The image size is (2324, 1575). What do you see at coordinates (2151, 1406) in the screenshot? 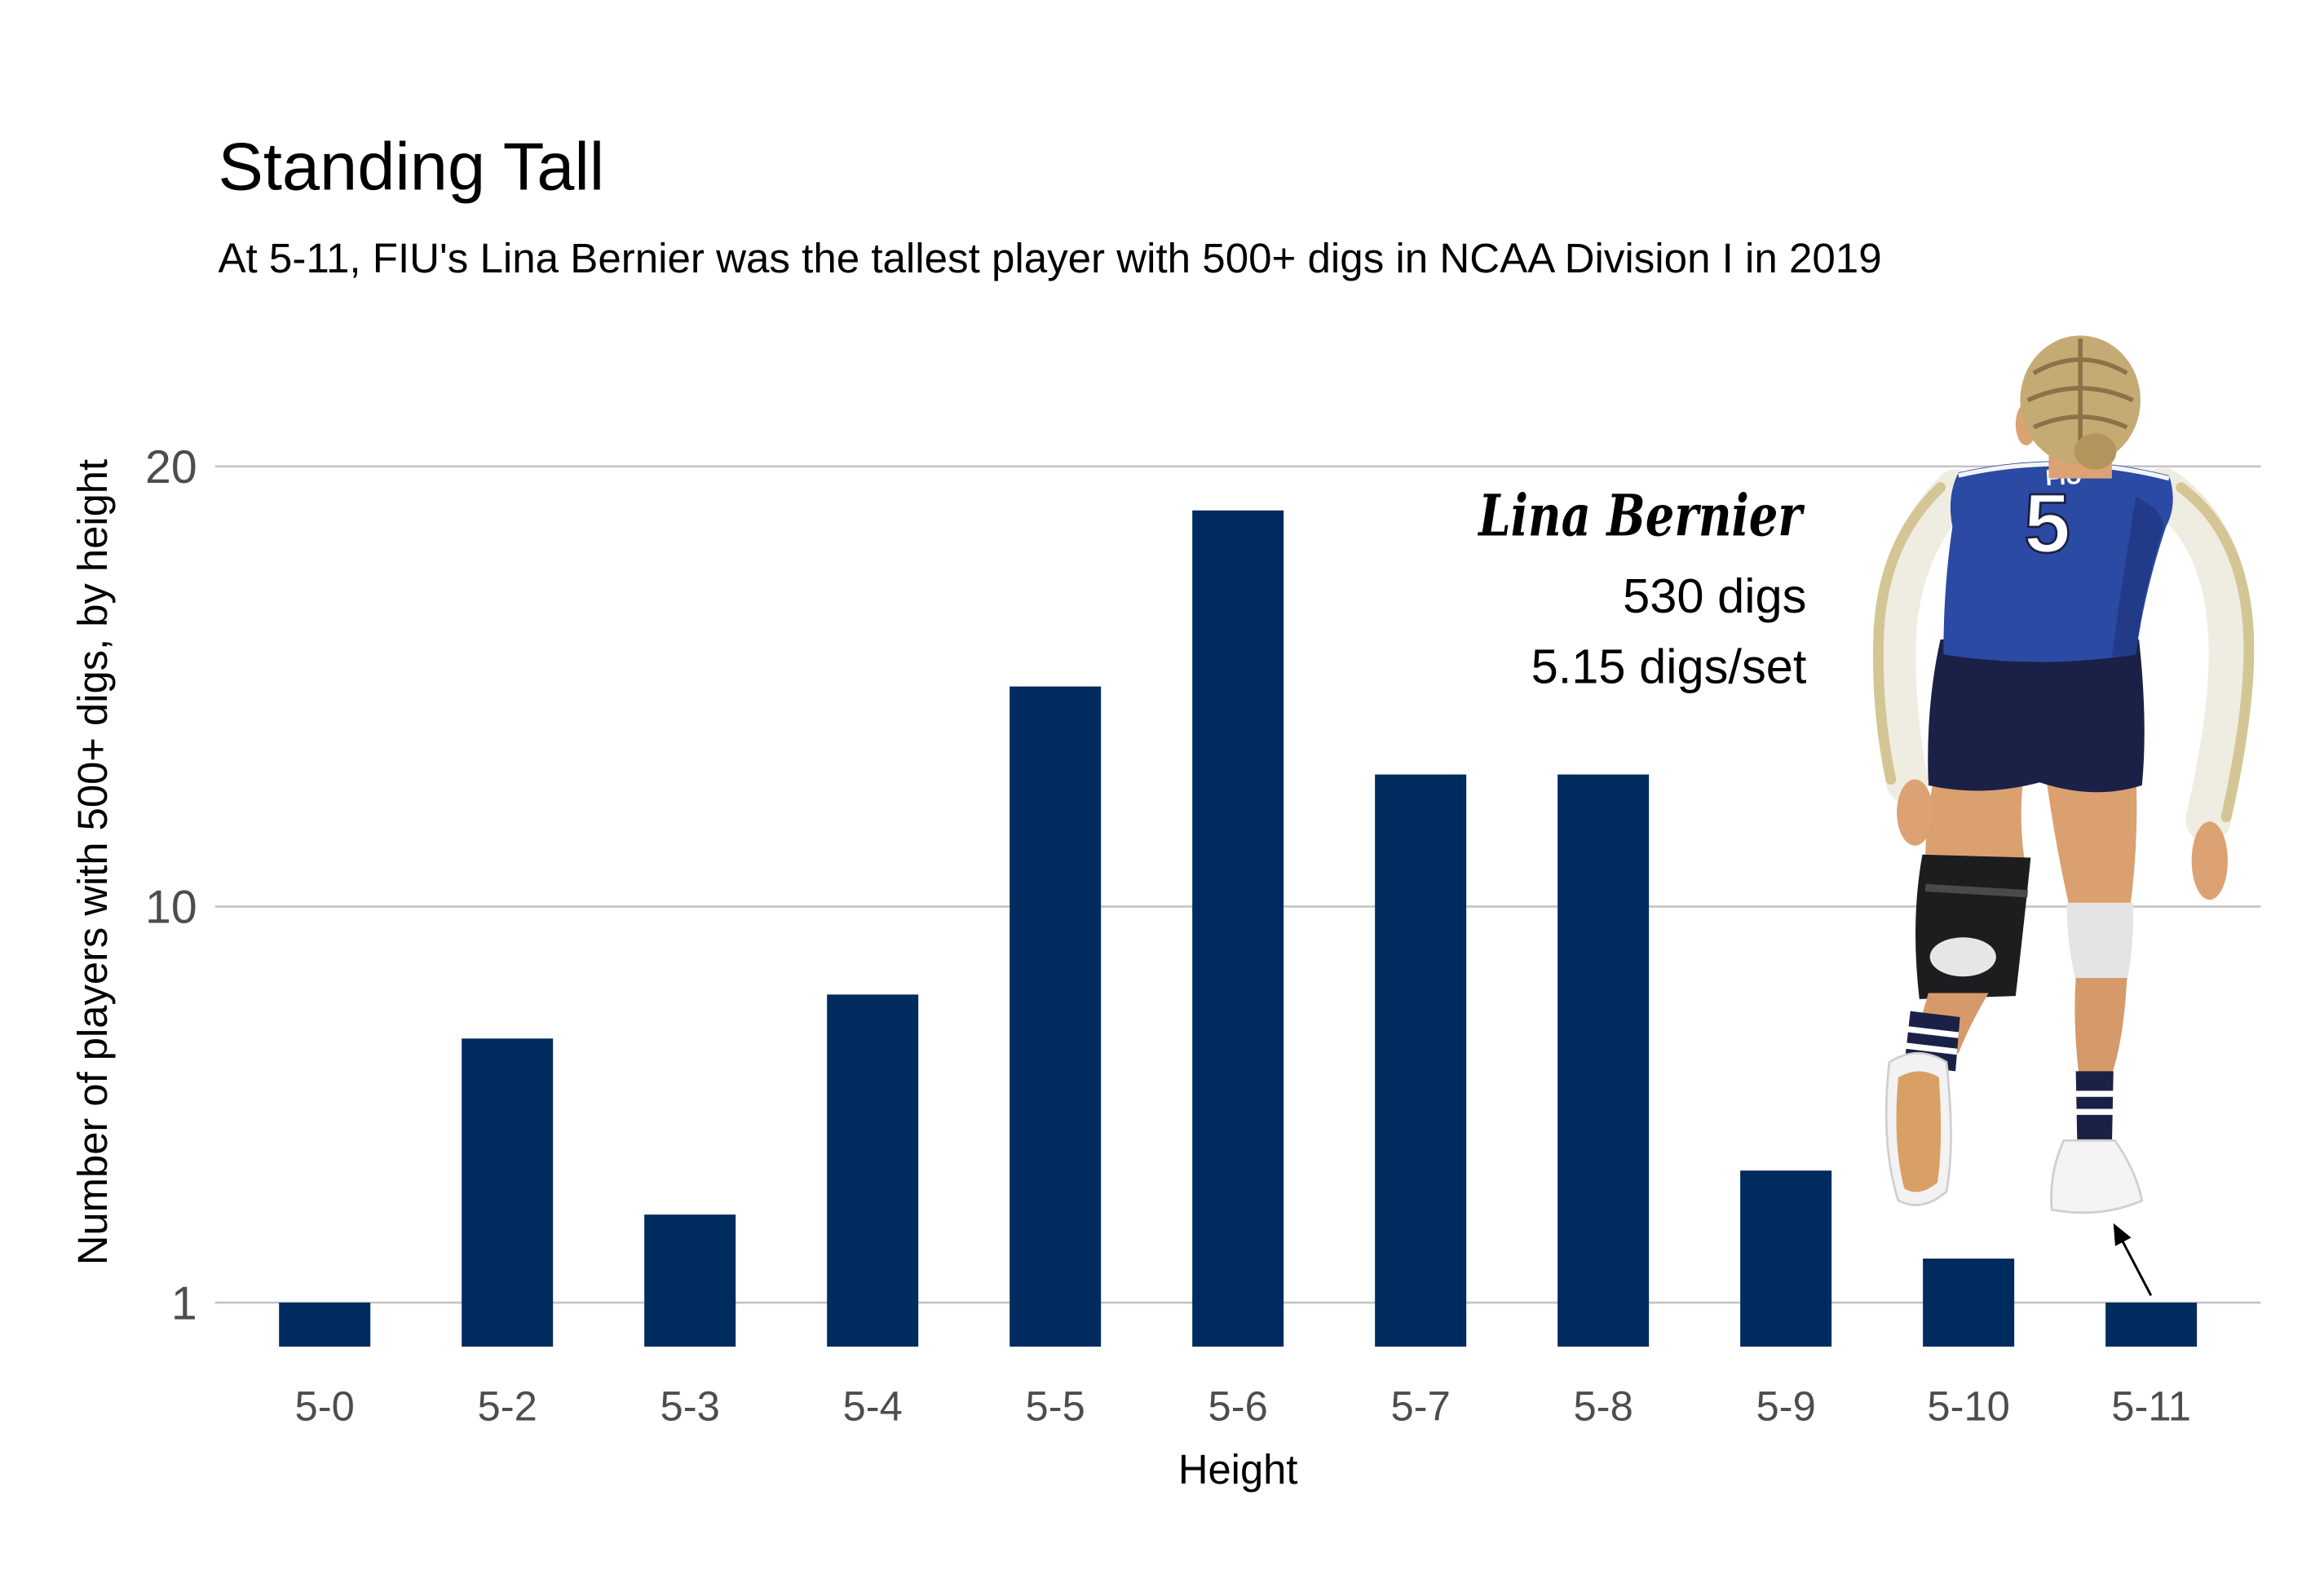
I see `x-tick-label: 5-11` at bounding box center [2151, 1406].